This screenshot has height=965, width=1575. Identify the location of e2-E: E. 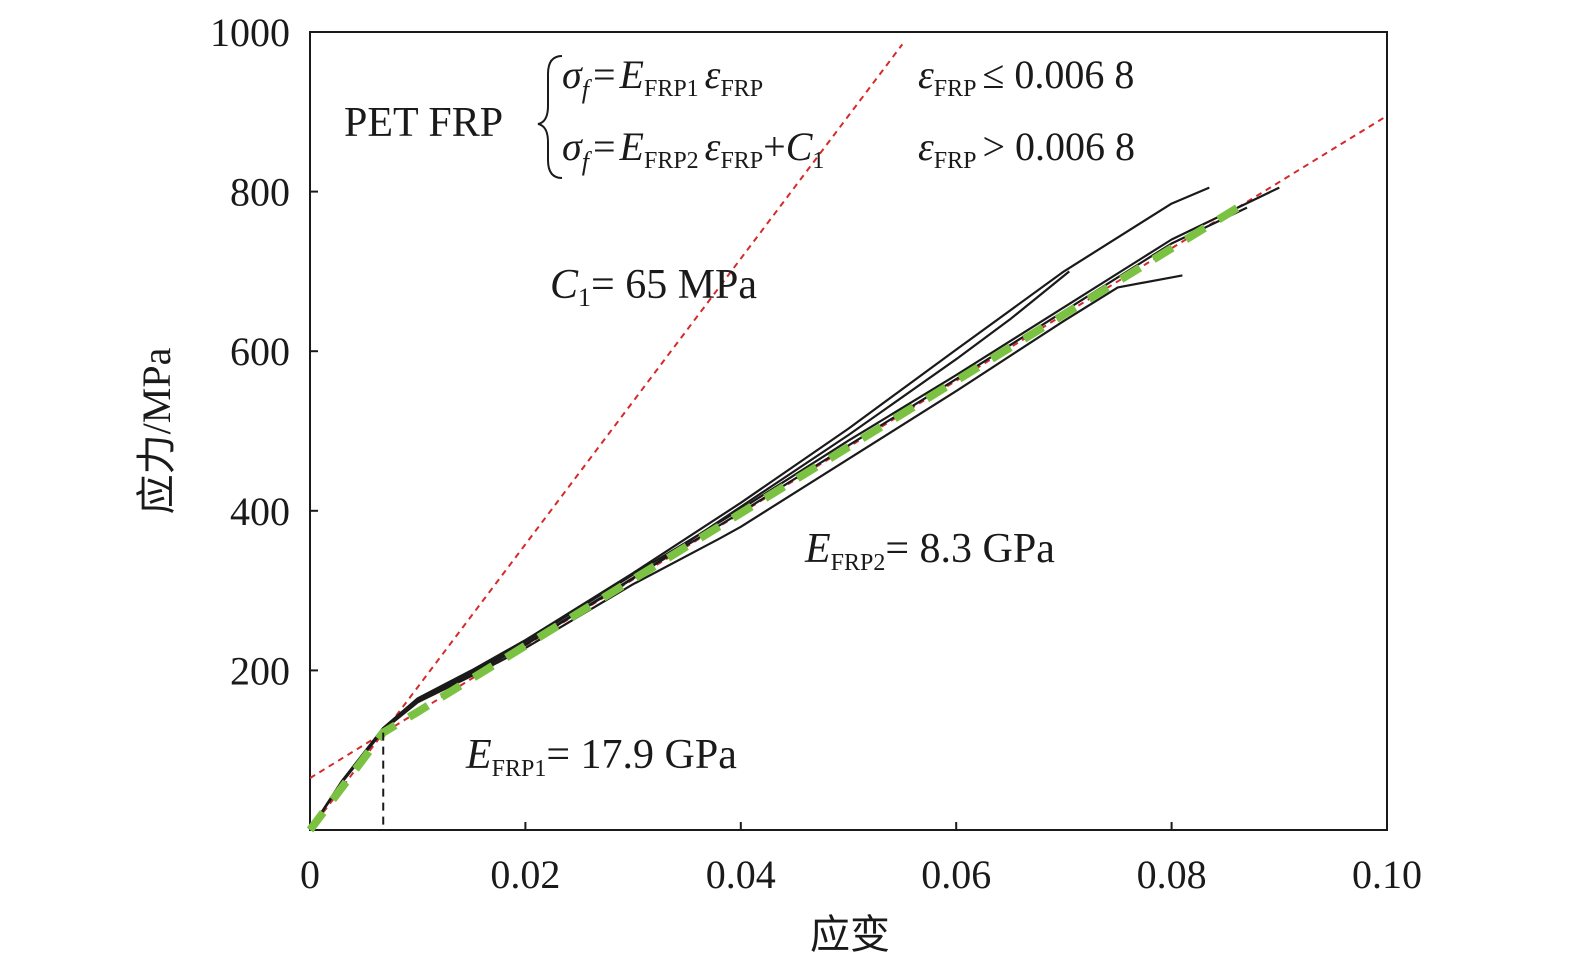
(817, 549).